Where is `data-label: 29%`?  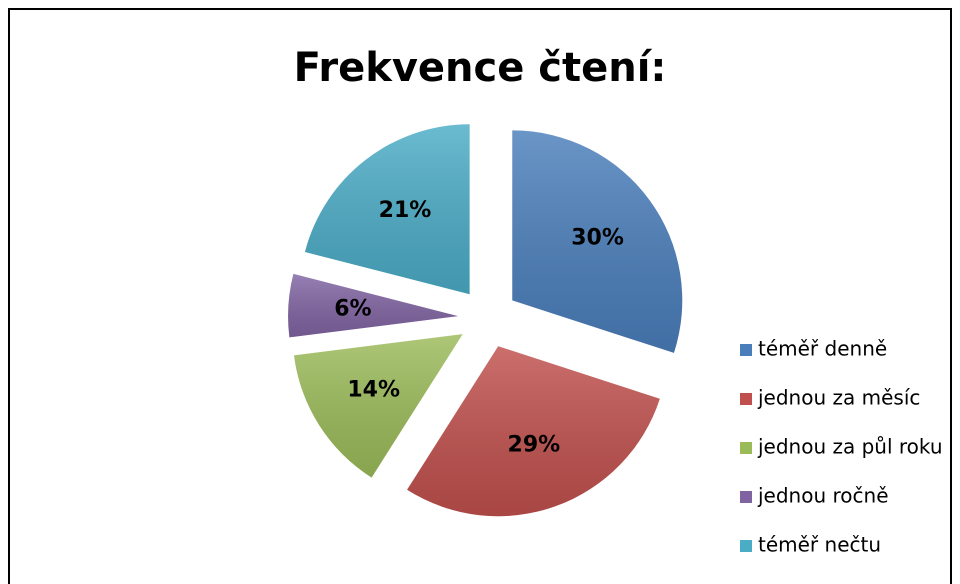
data-label: 29% is located at coordinates (534, 444).